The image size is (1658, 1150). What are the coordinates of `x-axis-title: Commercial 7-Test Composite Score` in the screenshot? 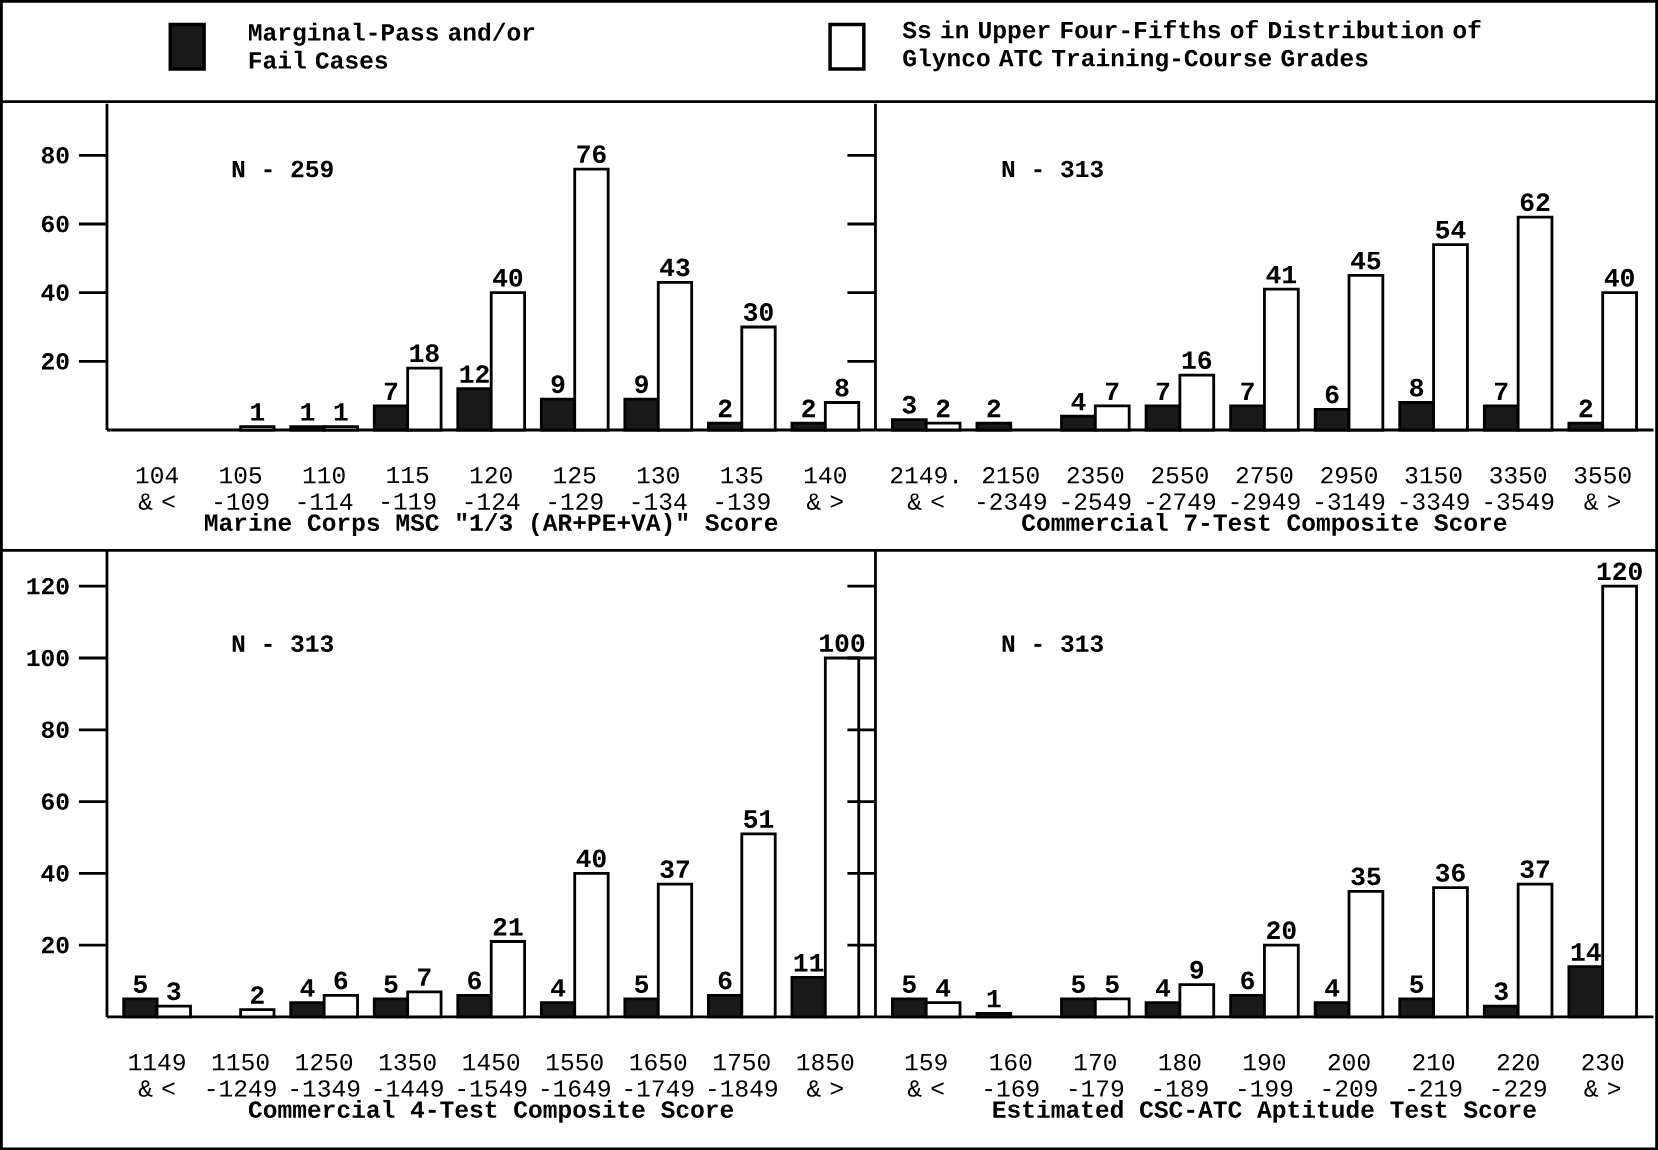 It's located at (1264, 524).